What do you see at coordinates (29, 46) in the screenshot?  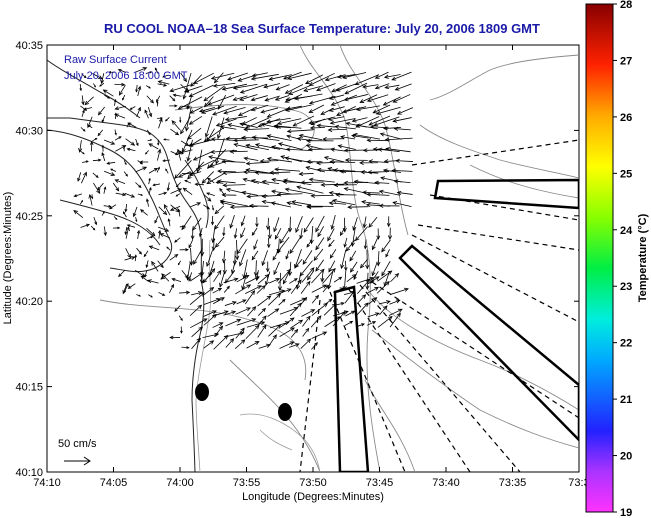 I see `y-tick-label: 40:35` at bounding box center [29, 46].